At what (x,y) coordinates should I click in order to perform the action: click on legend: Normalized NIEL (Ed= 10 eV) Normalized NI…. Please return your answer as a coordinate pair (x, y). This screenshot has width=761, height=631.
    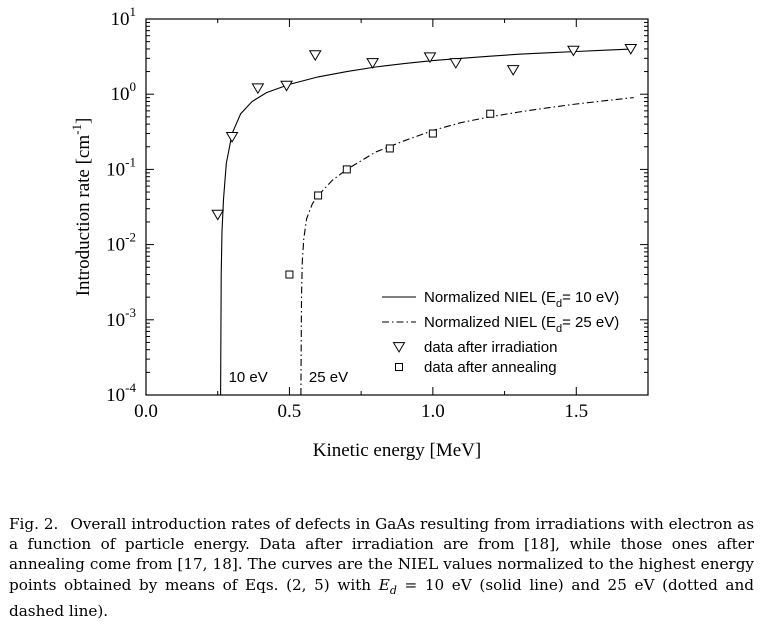
    Looking at the image, I should click on (500, 332).